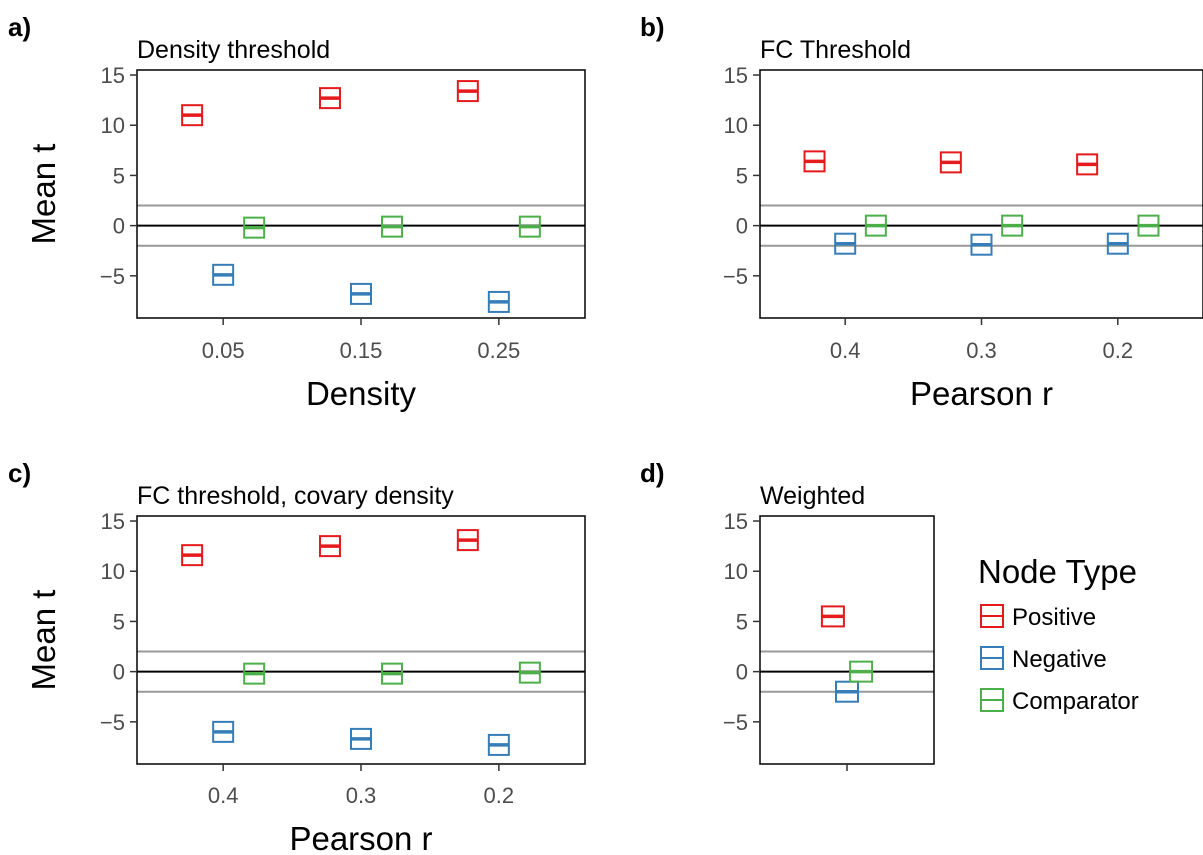 This screenshot has height=855, width=1203. Describe the element at coordinates (223, 350) in the screenshot. I see `x-tick-label: 0.05` at that location.